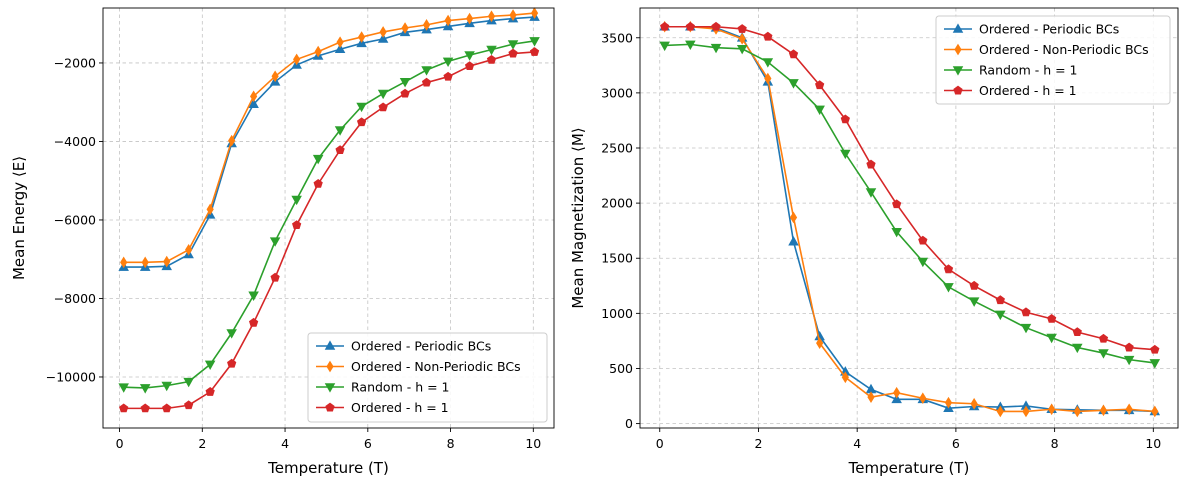  Describe the element at coordinates (578, 217) in the screenshot. I see `y-axis-label: Mean Magnetization ⟨M⟩` at that location.